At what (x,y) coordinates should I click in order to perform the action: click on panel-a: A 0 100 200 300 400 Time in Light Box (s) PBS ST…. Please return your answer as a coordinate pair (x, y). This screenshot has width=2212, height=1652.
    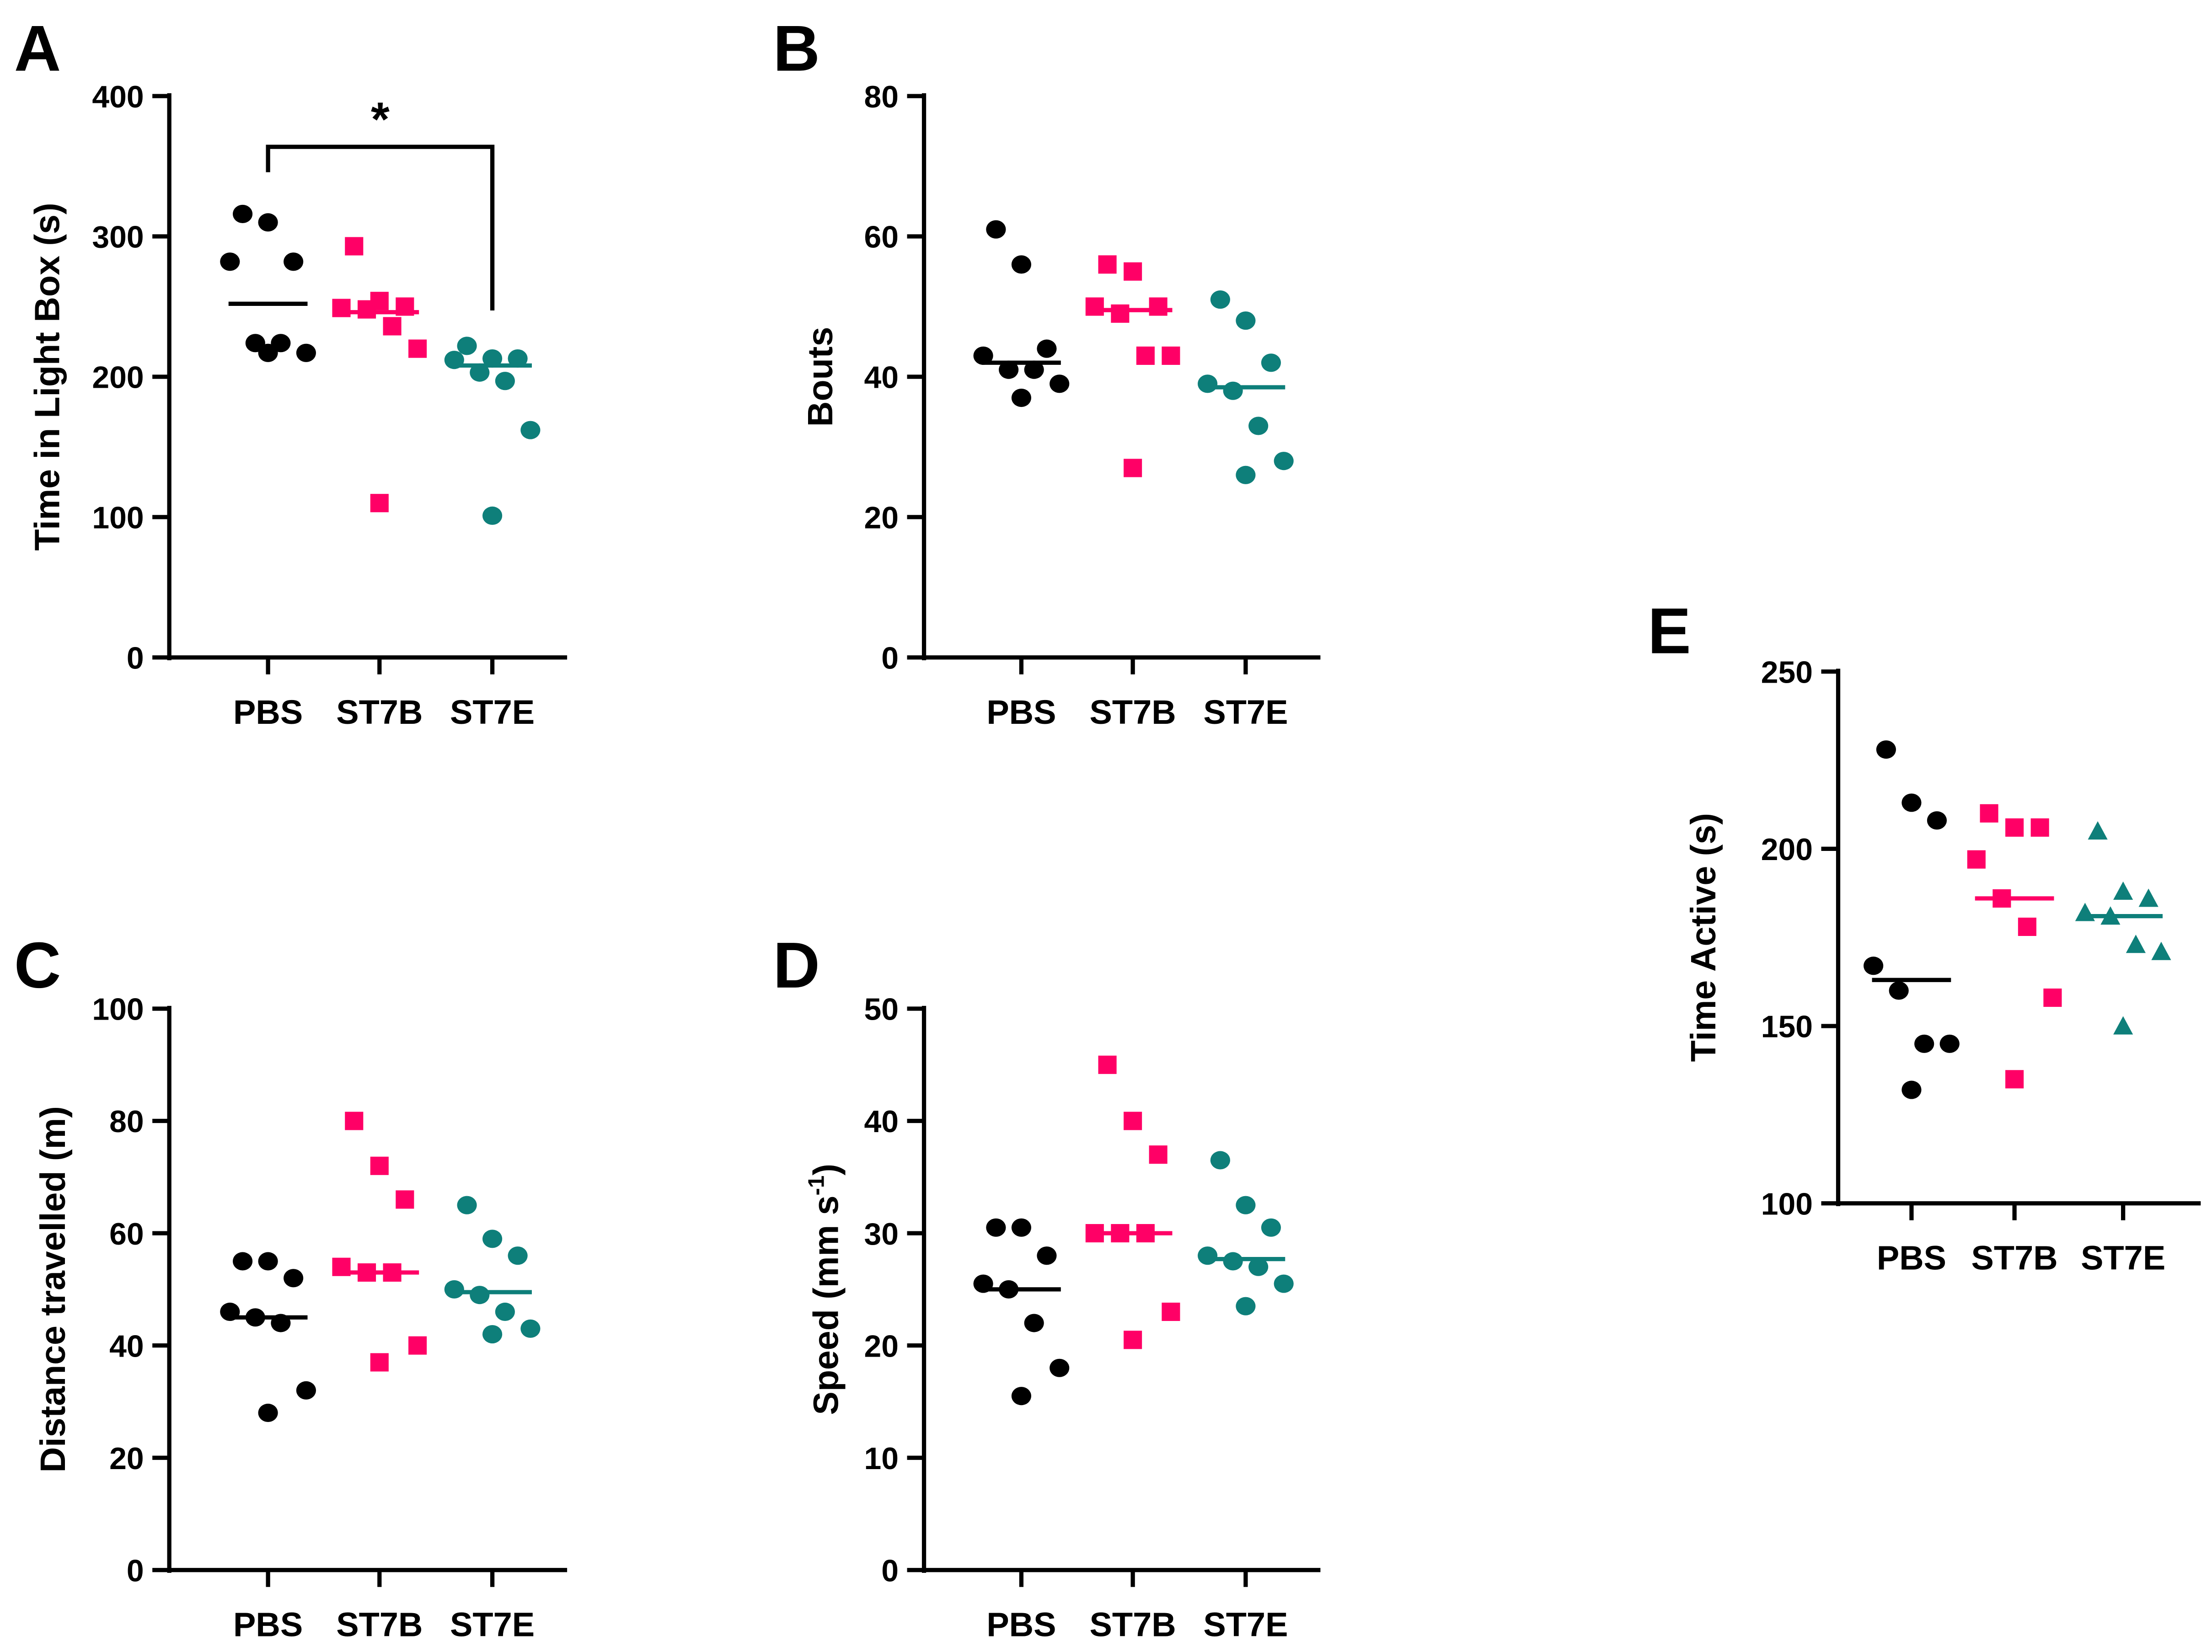
    Looking at the image, I should click on (291, 372).